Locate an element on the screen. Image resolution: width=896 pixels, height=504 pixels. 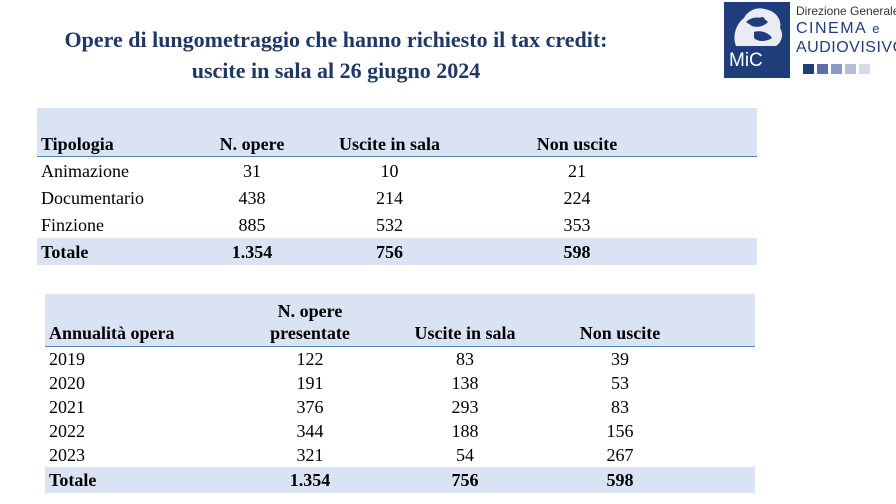
table-cell: 321 is located at coordinates (310, 455).